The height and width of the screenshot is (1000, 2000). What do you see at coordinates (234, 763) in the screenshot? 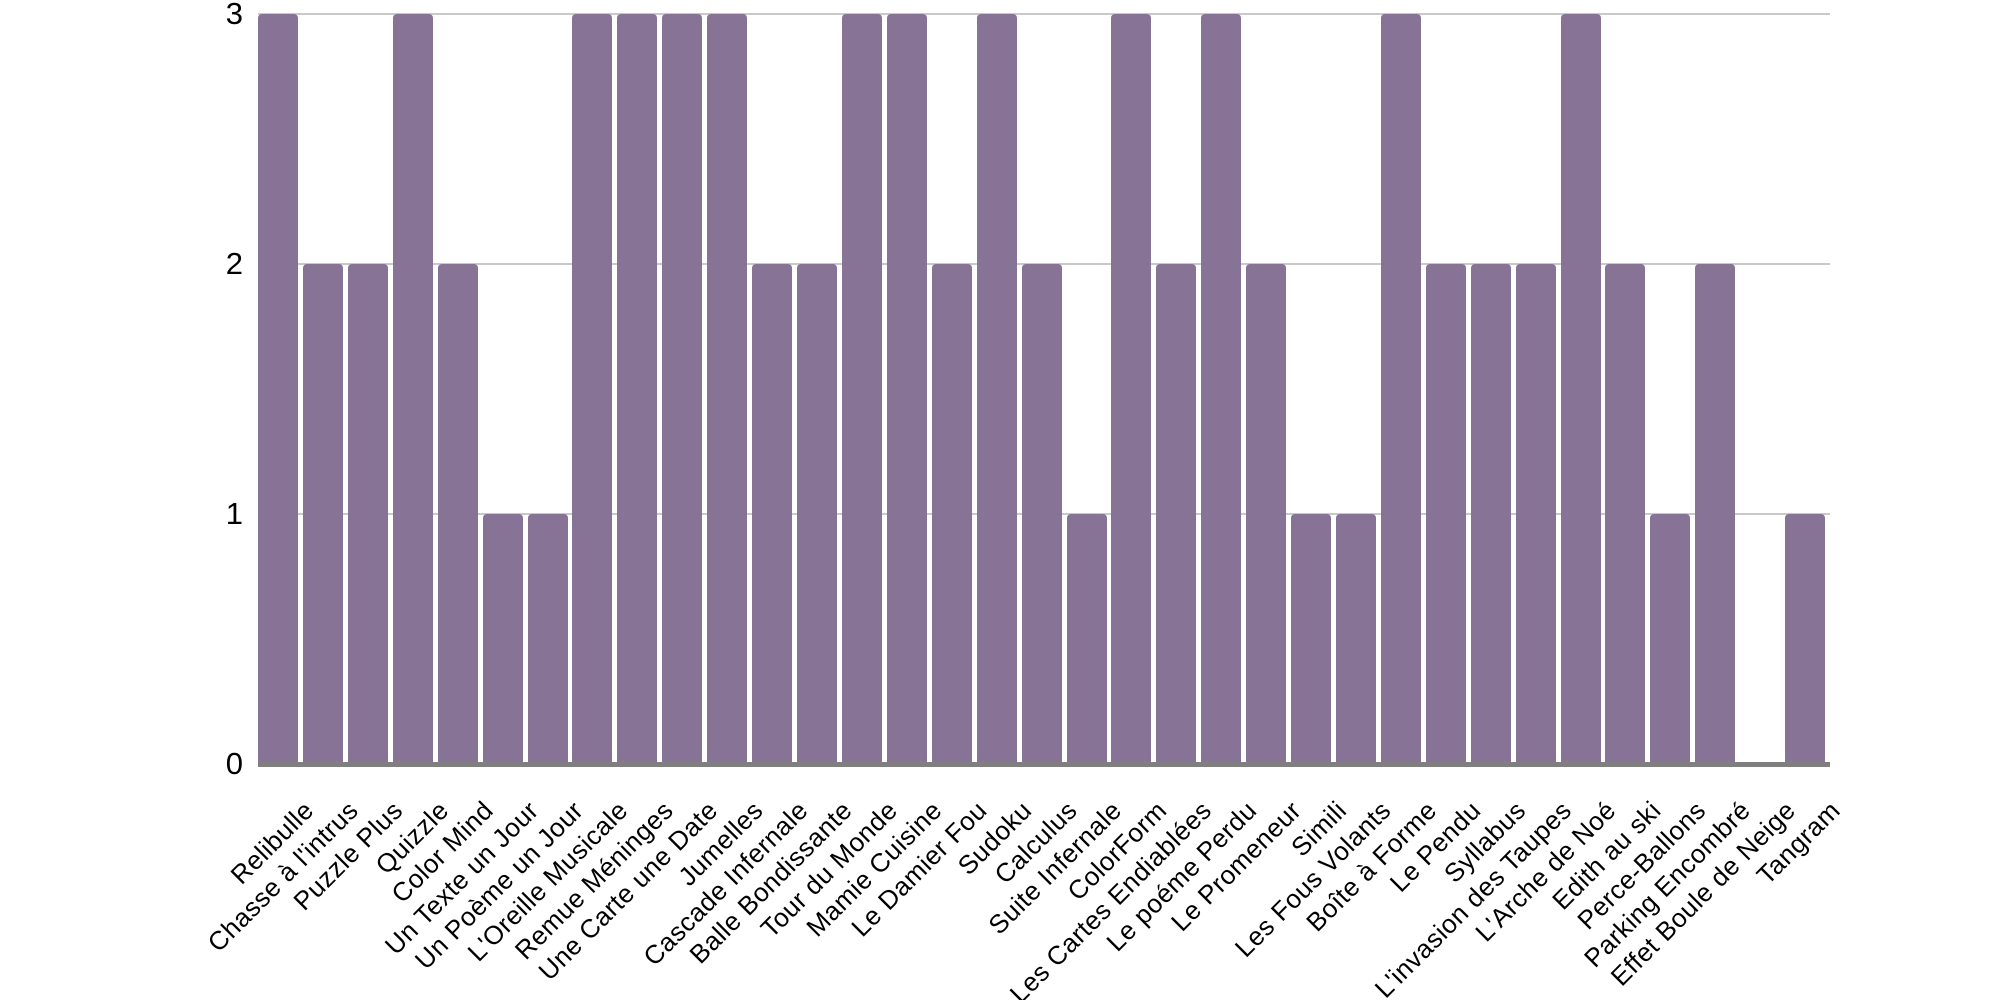
I see `y-axis-tick-label: 0` at bounding box center [234, 763].